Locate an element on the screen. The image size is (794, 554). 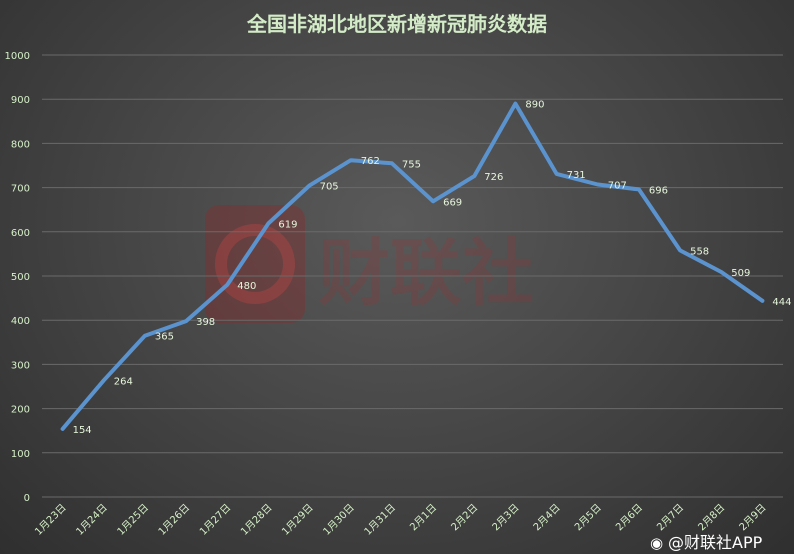
y-axis: 0 100 200 300 400 500 600 700 800 900 1000 is located at coordinates (17, 277).